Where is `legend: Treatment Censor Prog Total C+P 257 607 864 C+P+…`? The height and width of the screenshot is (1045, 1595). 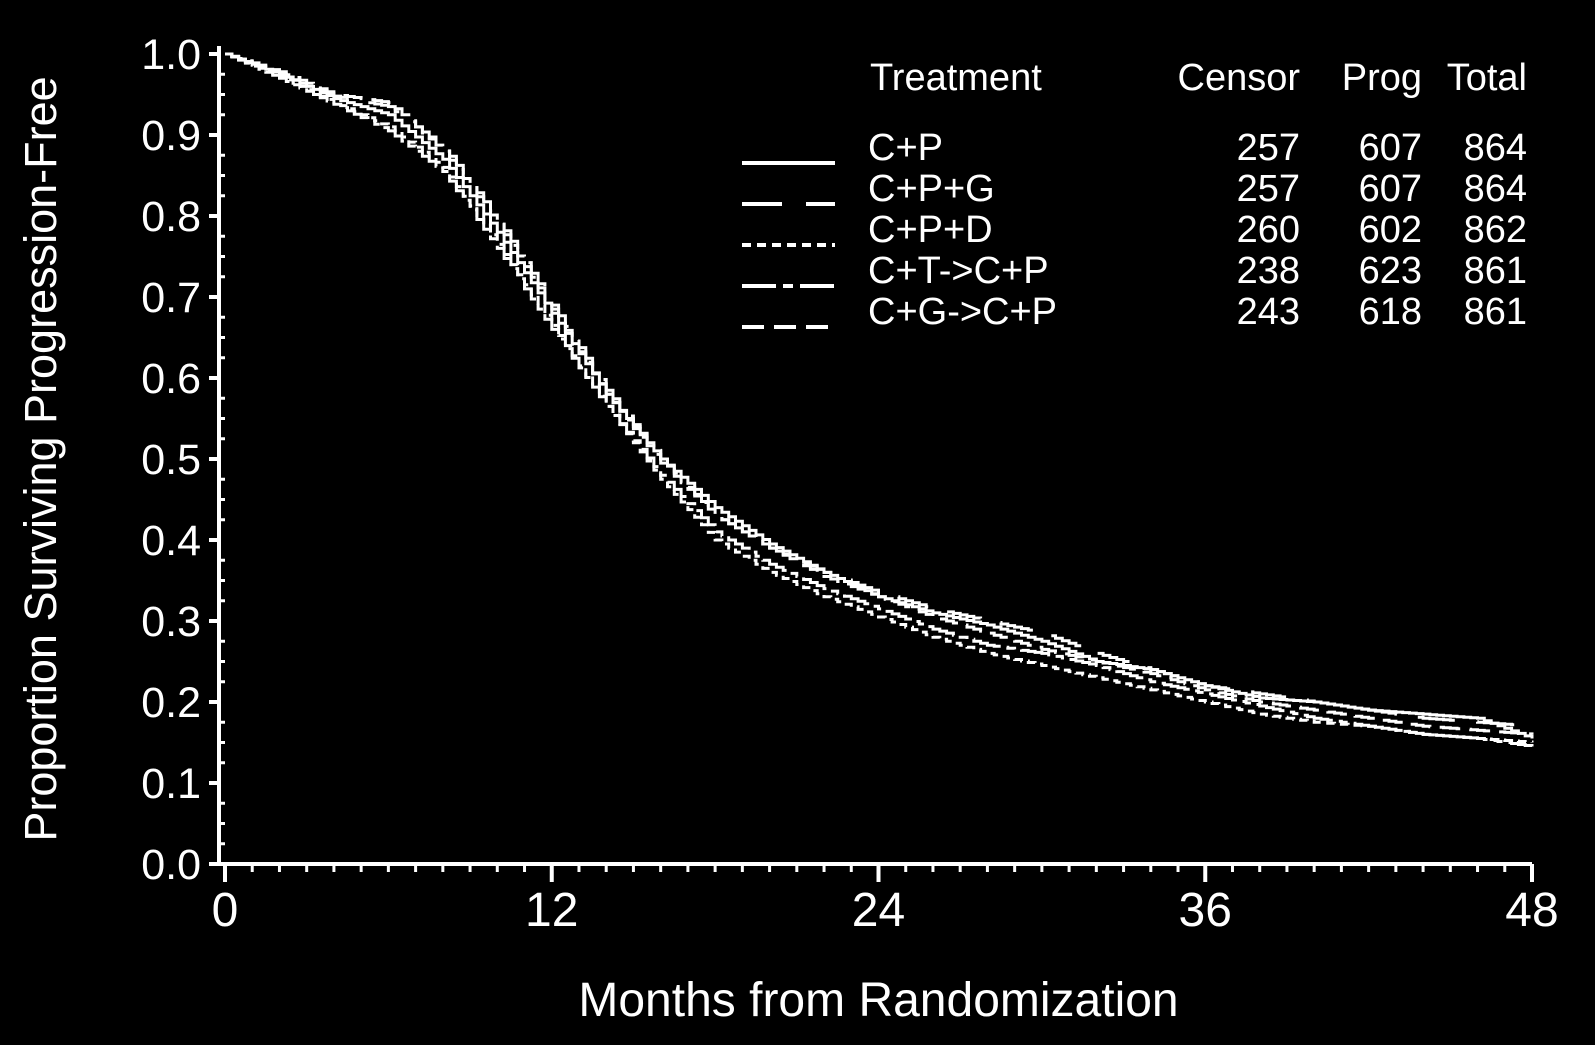 legend: Treatment Censor Prog Total C+P 257 607 864 C+P+… is located at coordinates (1134, 195).